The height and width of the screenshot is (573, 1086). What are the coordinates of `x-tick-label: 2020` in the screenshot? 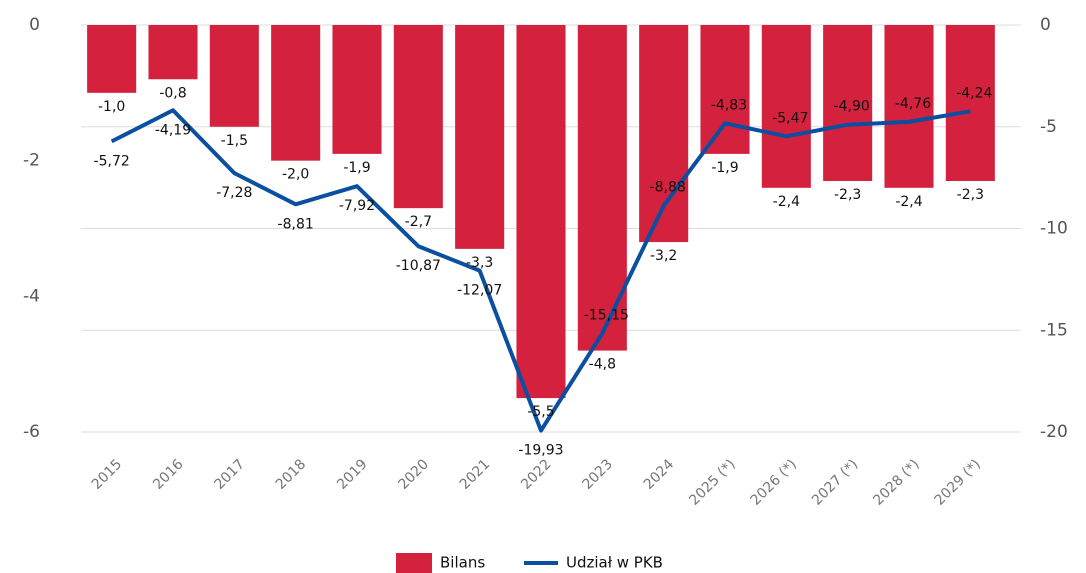 It's located at (413, 474).